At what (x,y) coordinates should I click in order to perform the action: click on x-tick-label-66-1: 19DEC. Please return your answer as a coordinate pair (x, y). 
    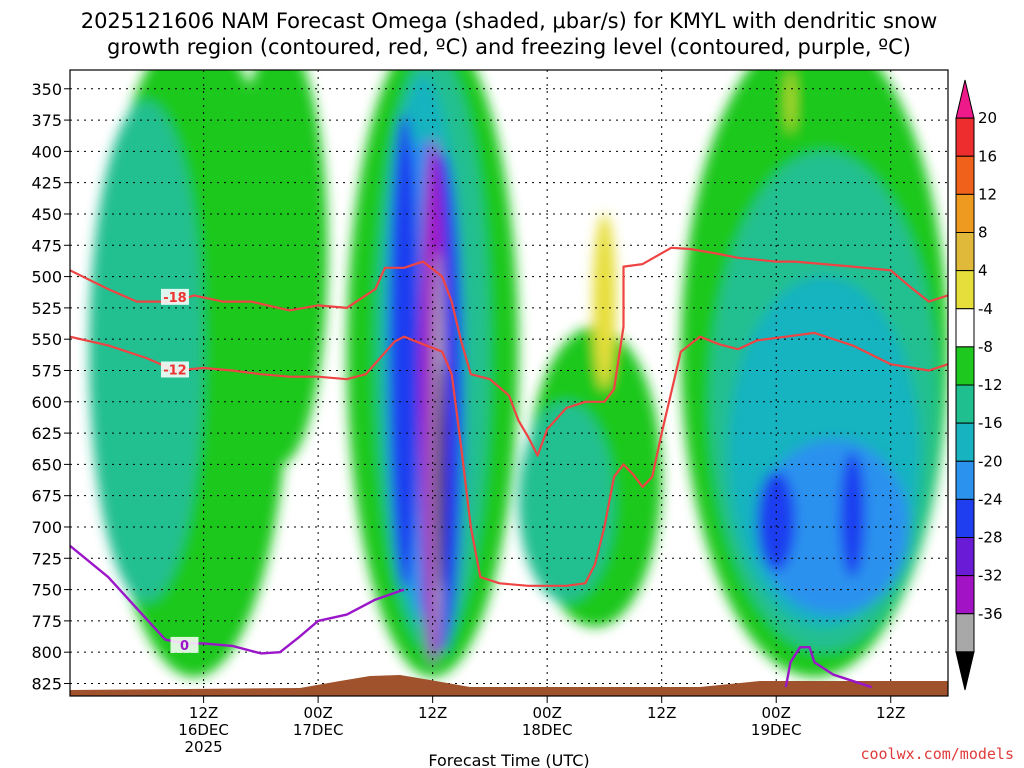
    Looking at the image, I should click on (776, 730).